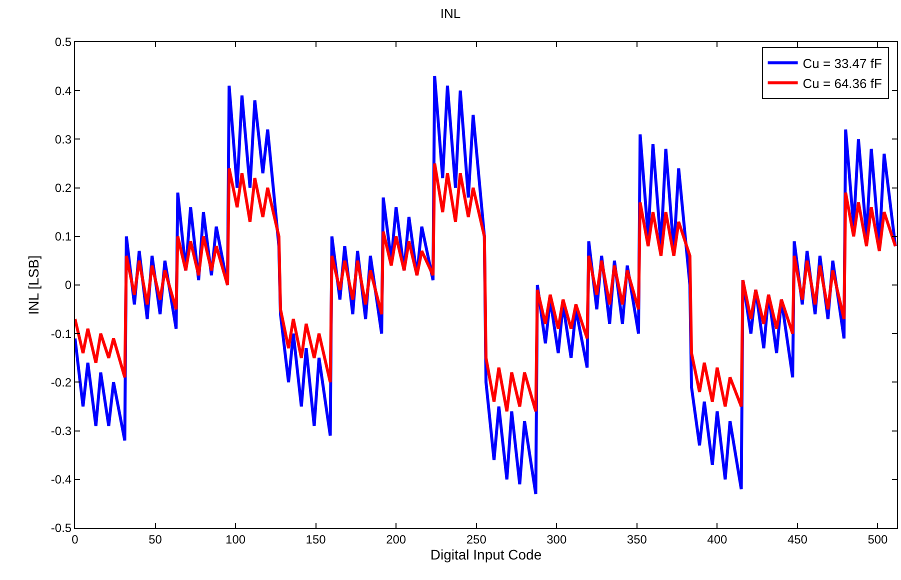 The width and height of the screenshot is (901, 580). I want to click on x-tick-label: 500, so click(878, 539).